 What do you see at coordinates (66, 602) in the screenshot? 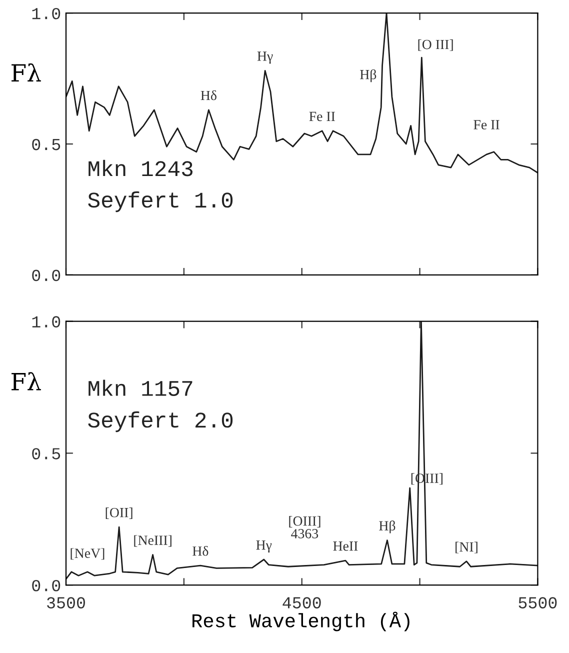
I see `x-tick-label: 3500` at bounding box center [66, 602].